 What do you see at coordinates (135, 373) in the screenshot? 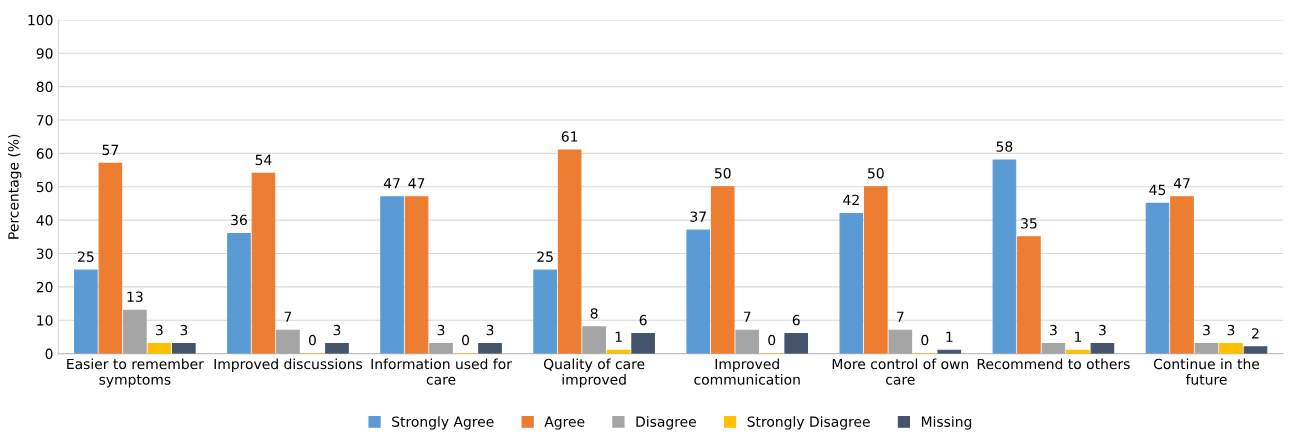
I see `x-tick-label: Easier to remember symptoms` at bounding box center [135, 373].